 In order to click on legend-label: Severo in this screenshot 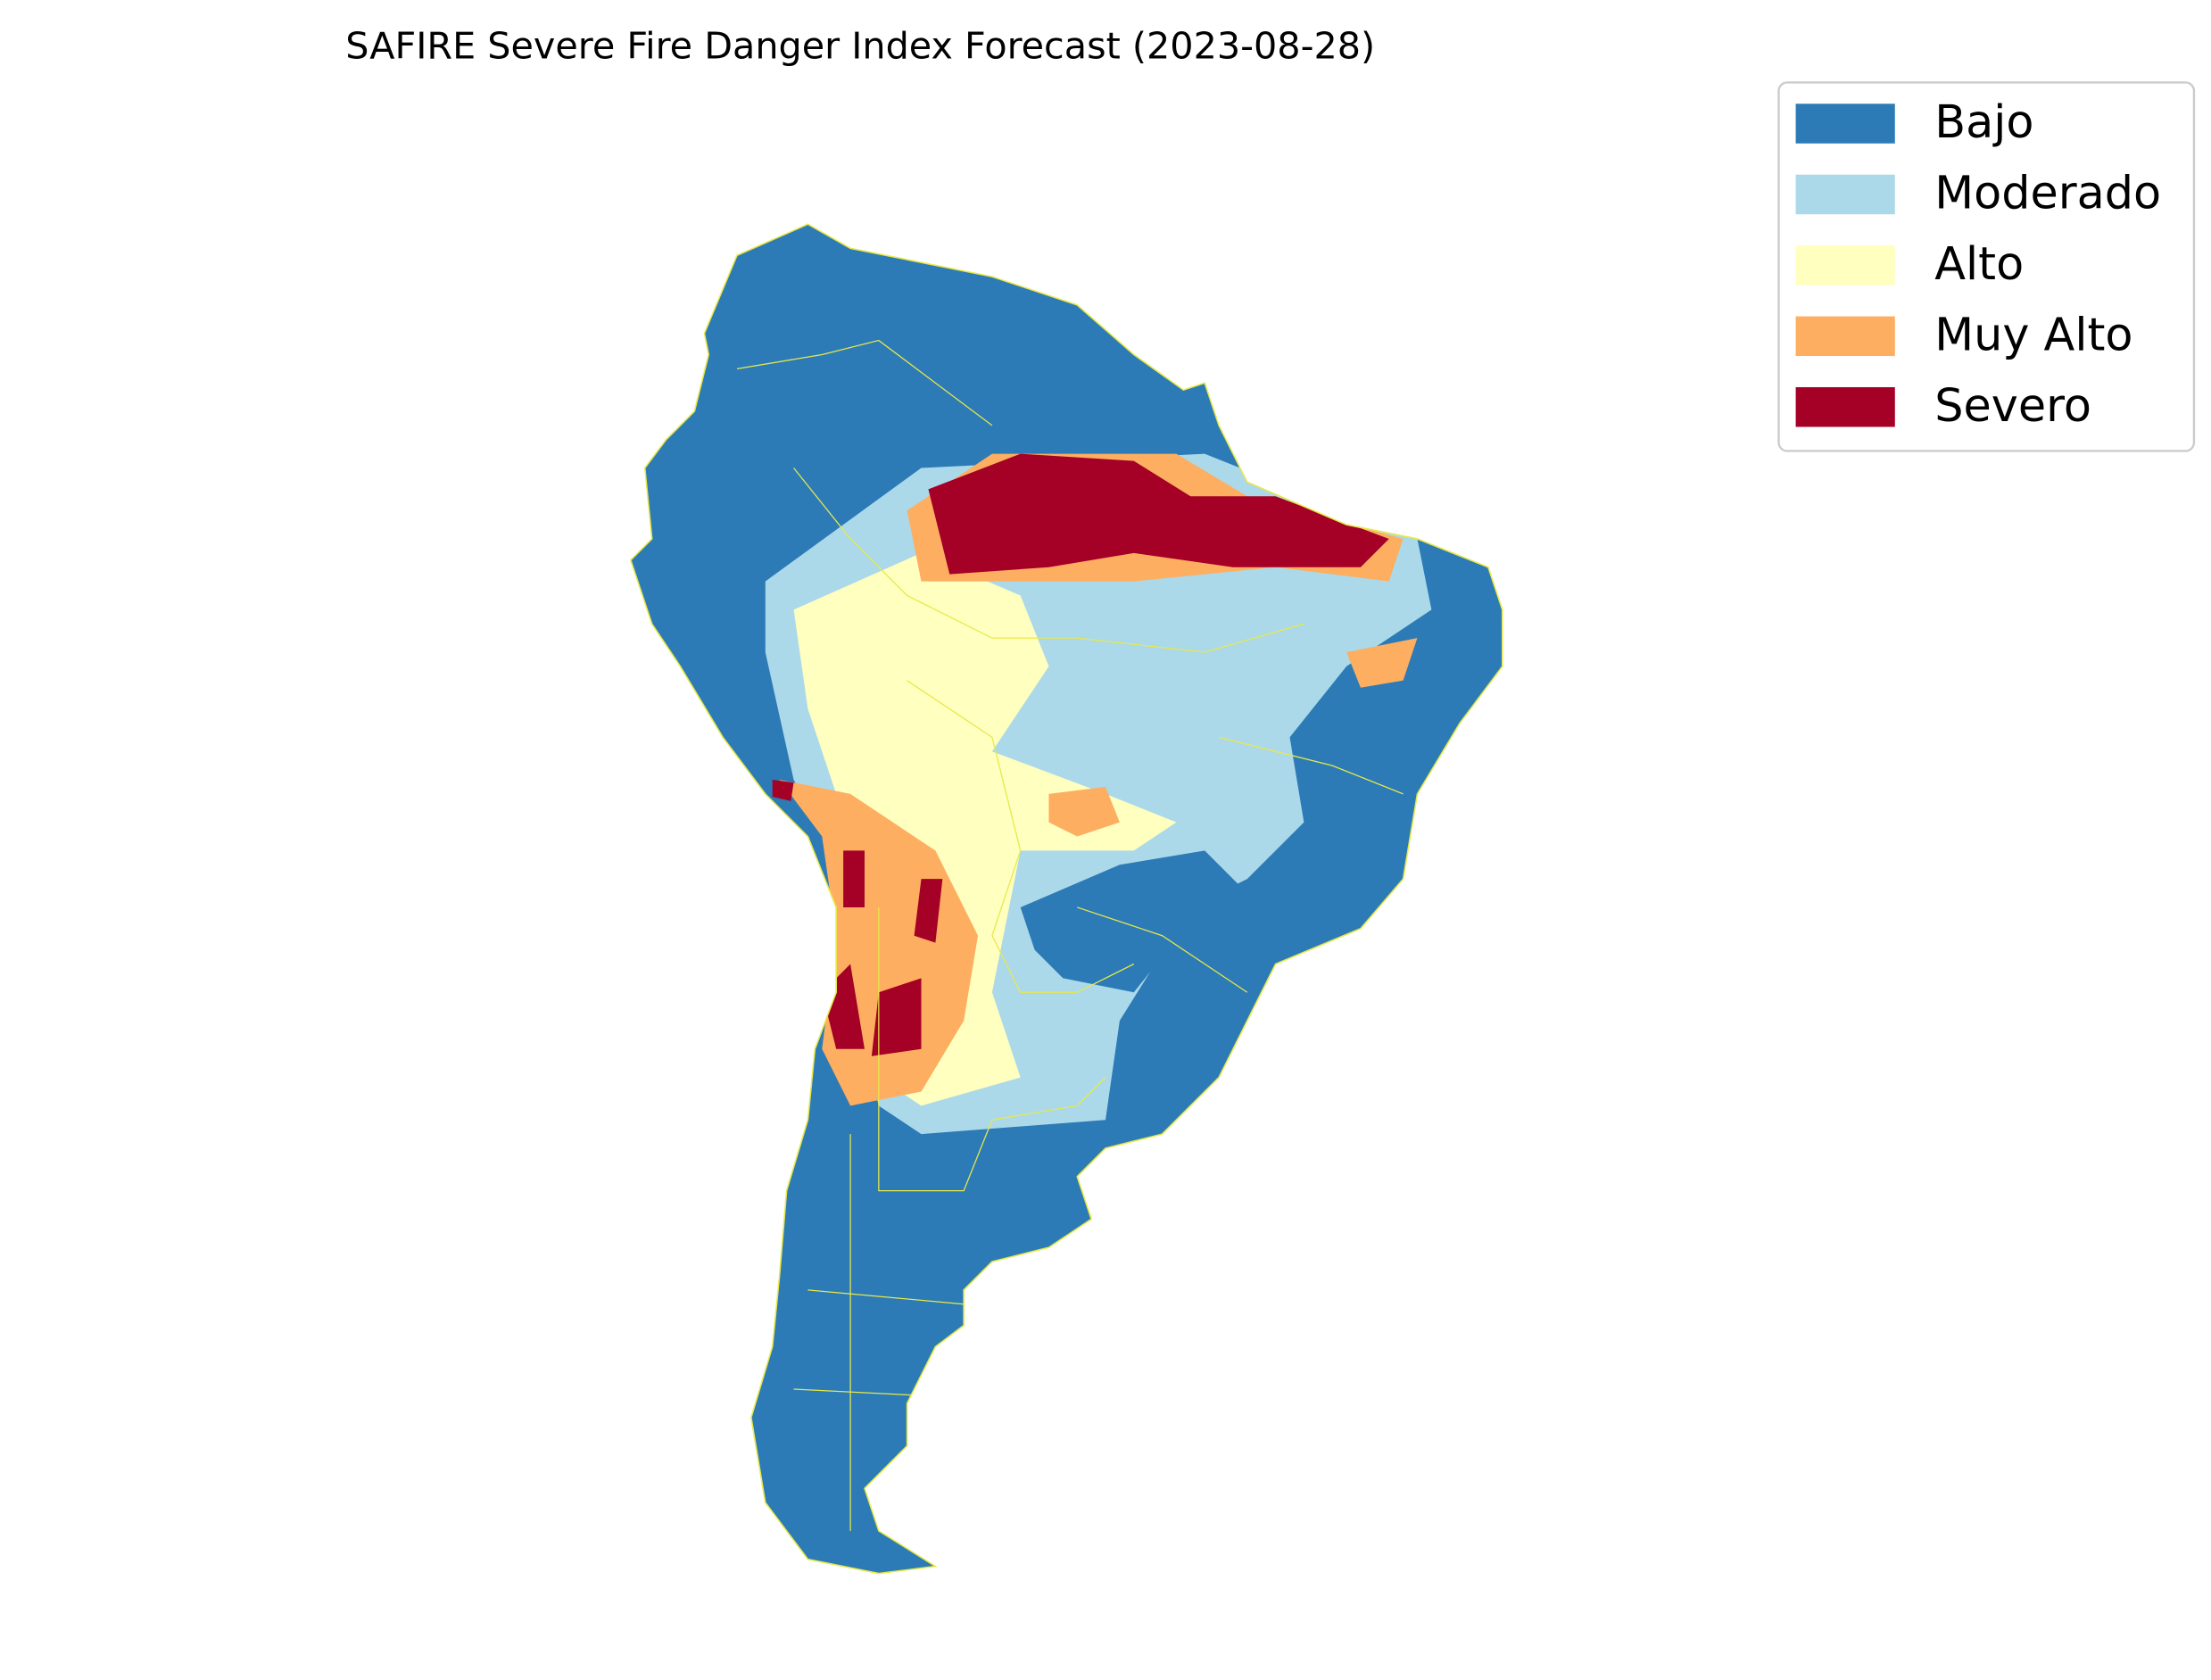, I will do `click(2012, 405)`.